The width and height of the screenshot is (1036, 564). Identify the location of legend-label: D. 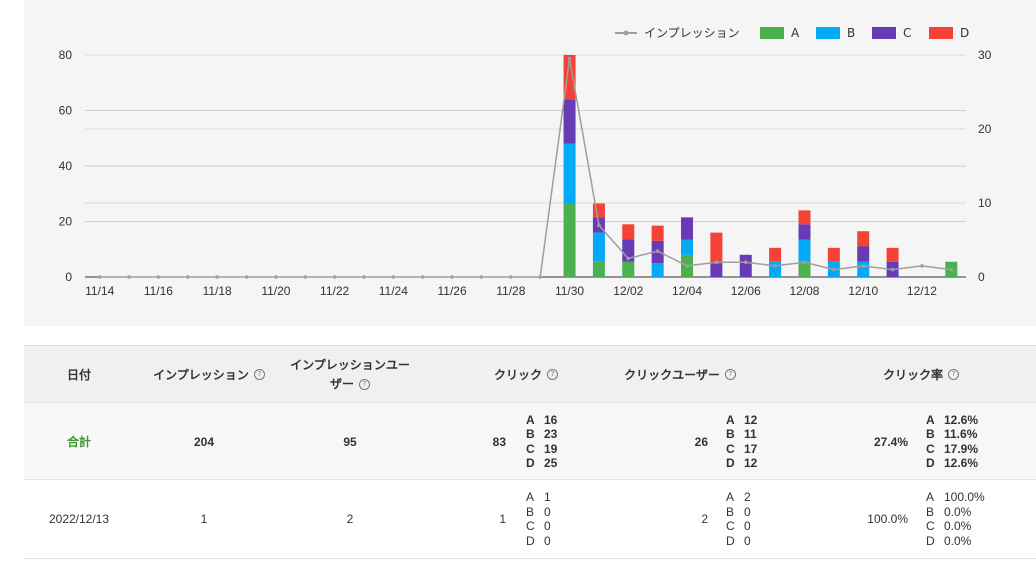
(964, 33).